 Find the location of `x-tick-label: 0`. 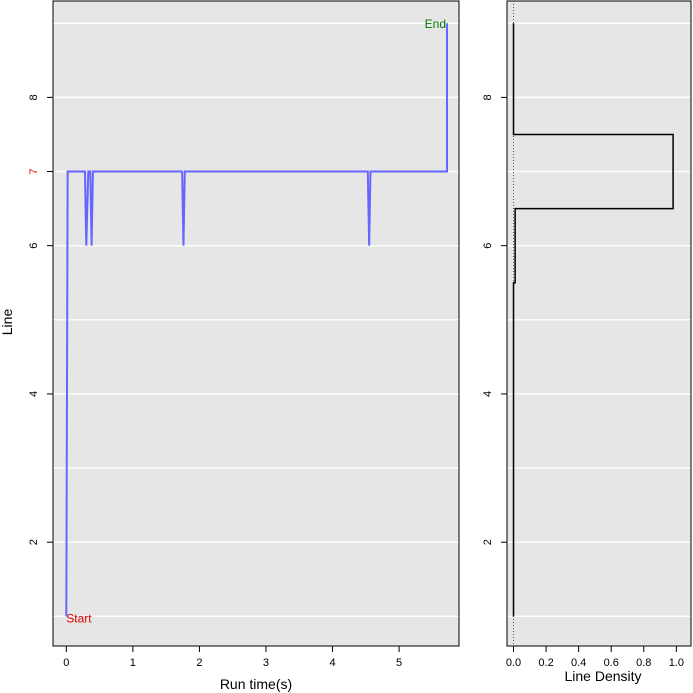

x-tick-label: 0 is located at coordinates (66, 663).